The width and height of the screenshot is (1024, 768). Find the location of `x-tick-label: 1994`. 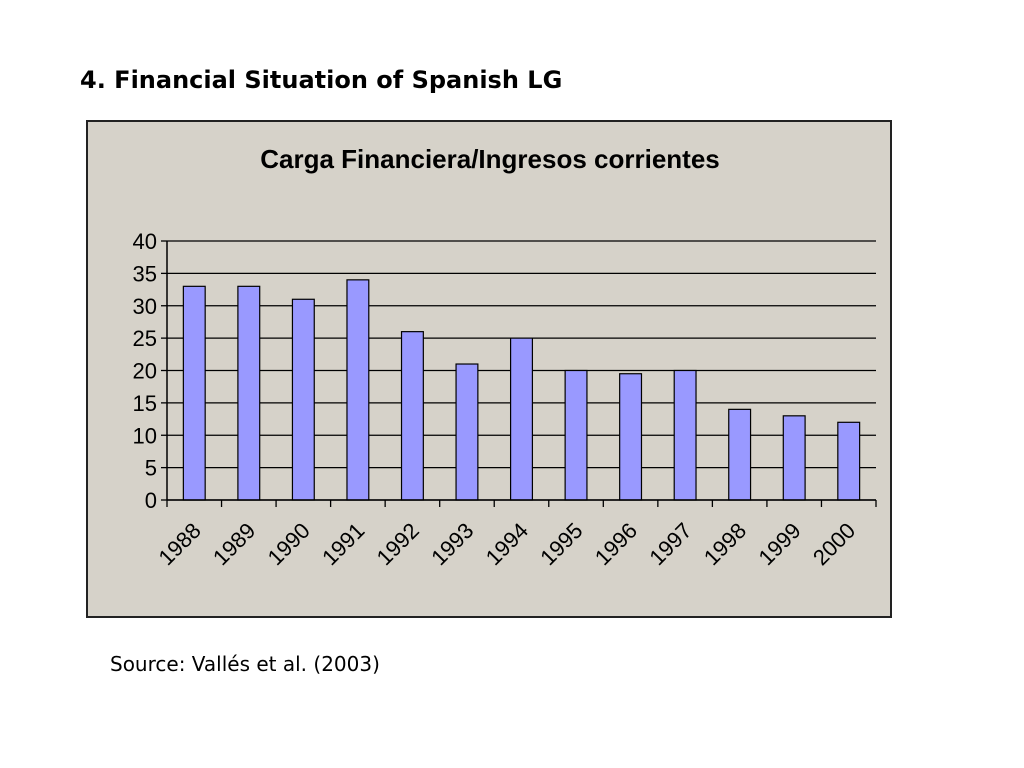

x-tick-label: 1994 is located at coordinates (507, 544).